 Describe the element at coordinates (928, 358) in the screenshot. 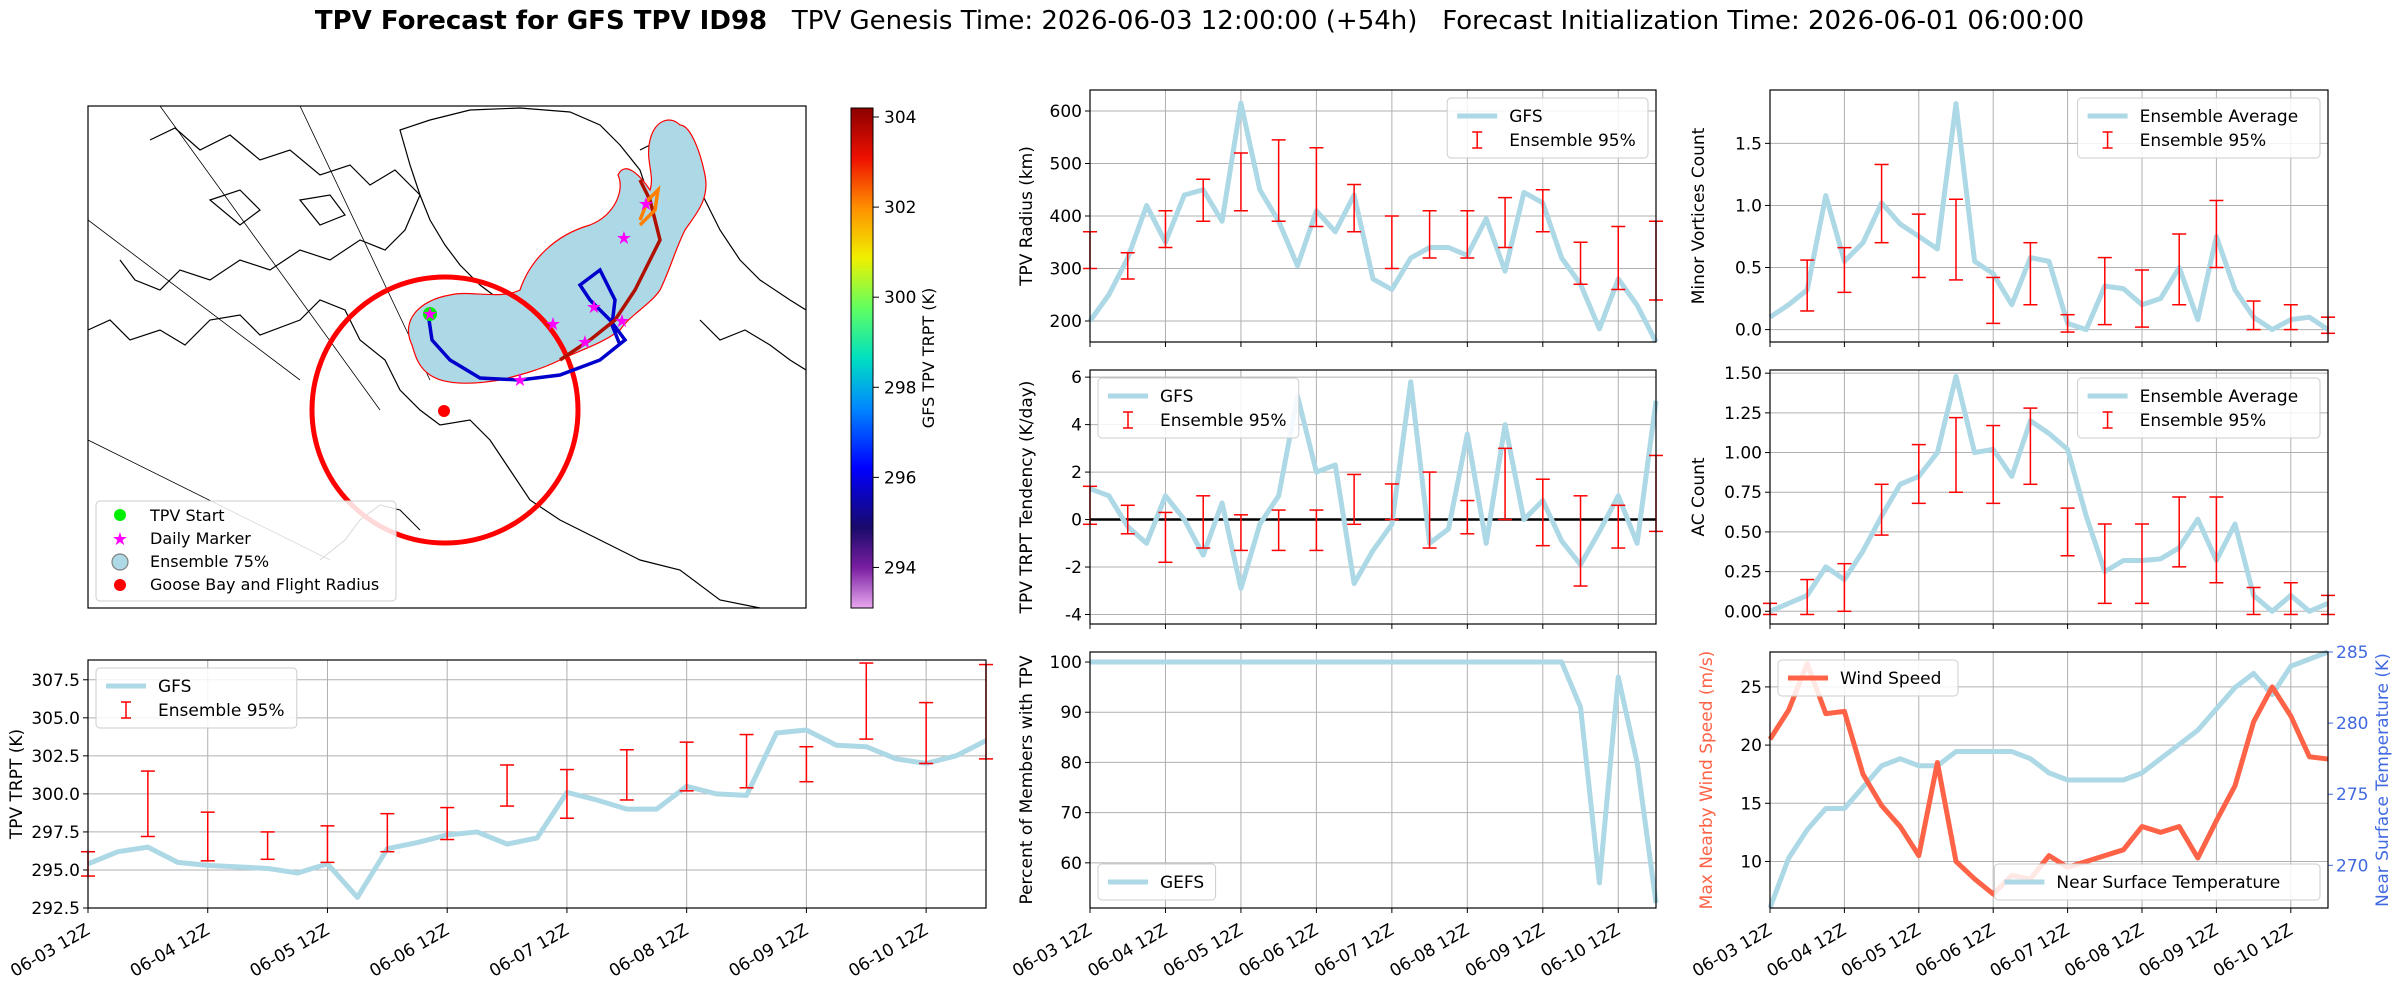

I see `colorbar-label: GFS TPV TRPT (K)` at that location.